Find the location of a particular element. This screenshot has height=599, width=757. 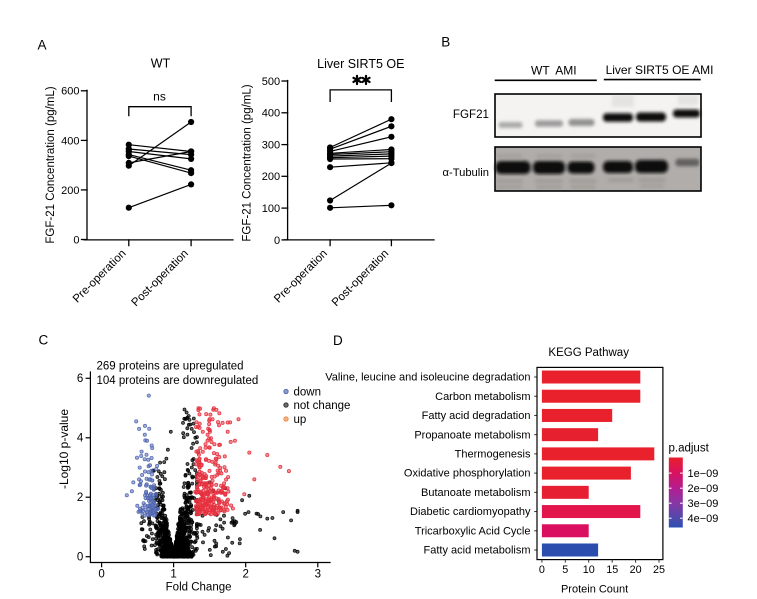

svg-text: Propanoate metabolism is located at coordinates (472, 435).